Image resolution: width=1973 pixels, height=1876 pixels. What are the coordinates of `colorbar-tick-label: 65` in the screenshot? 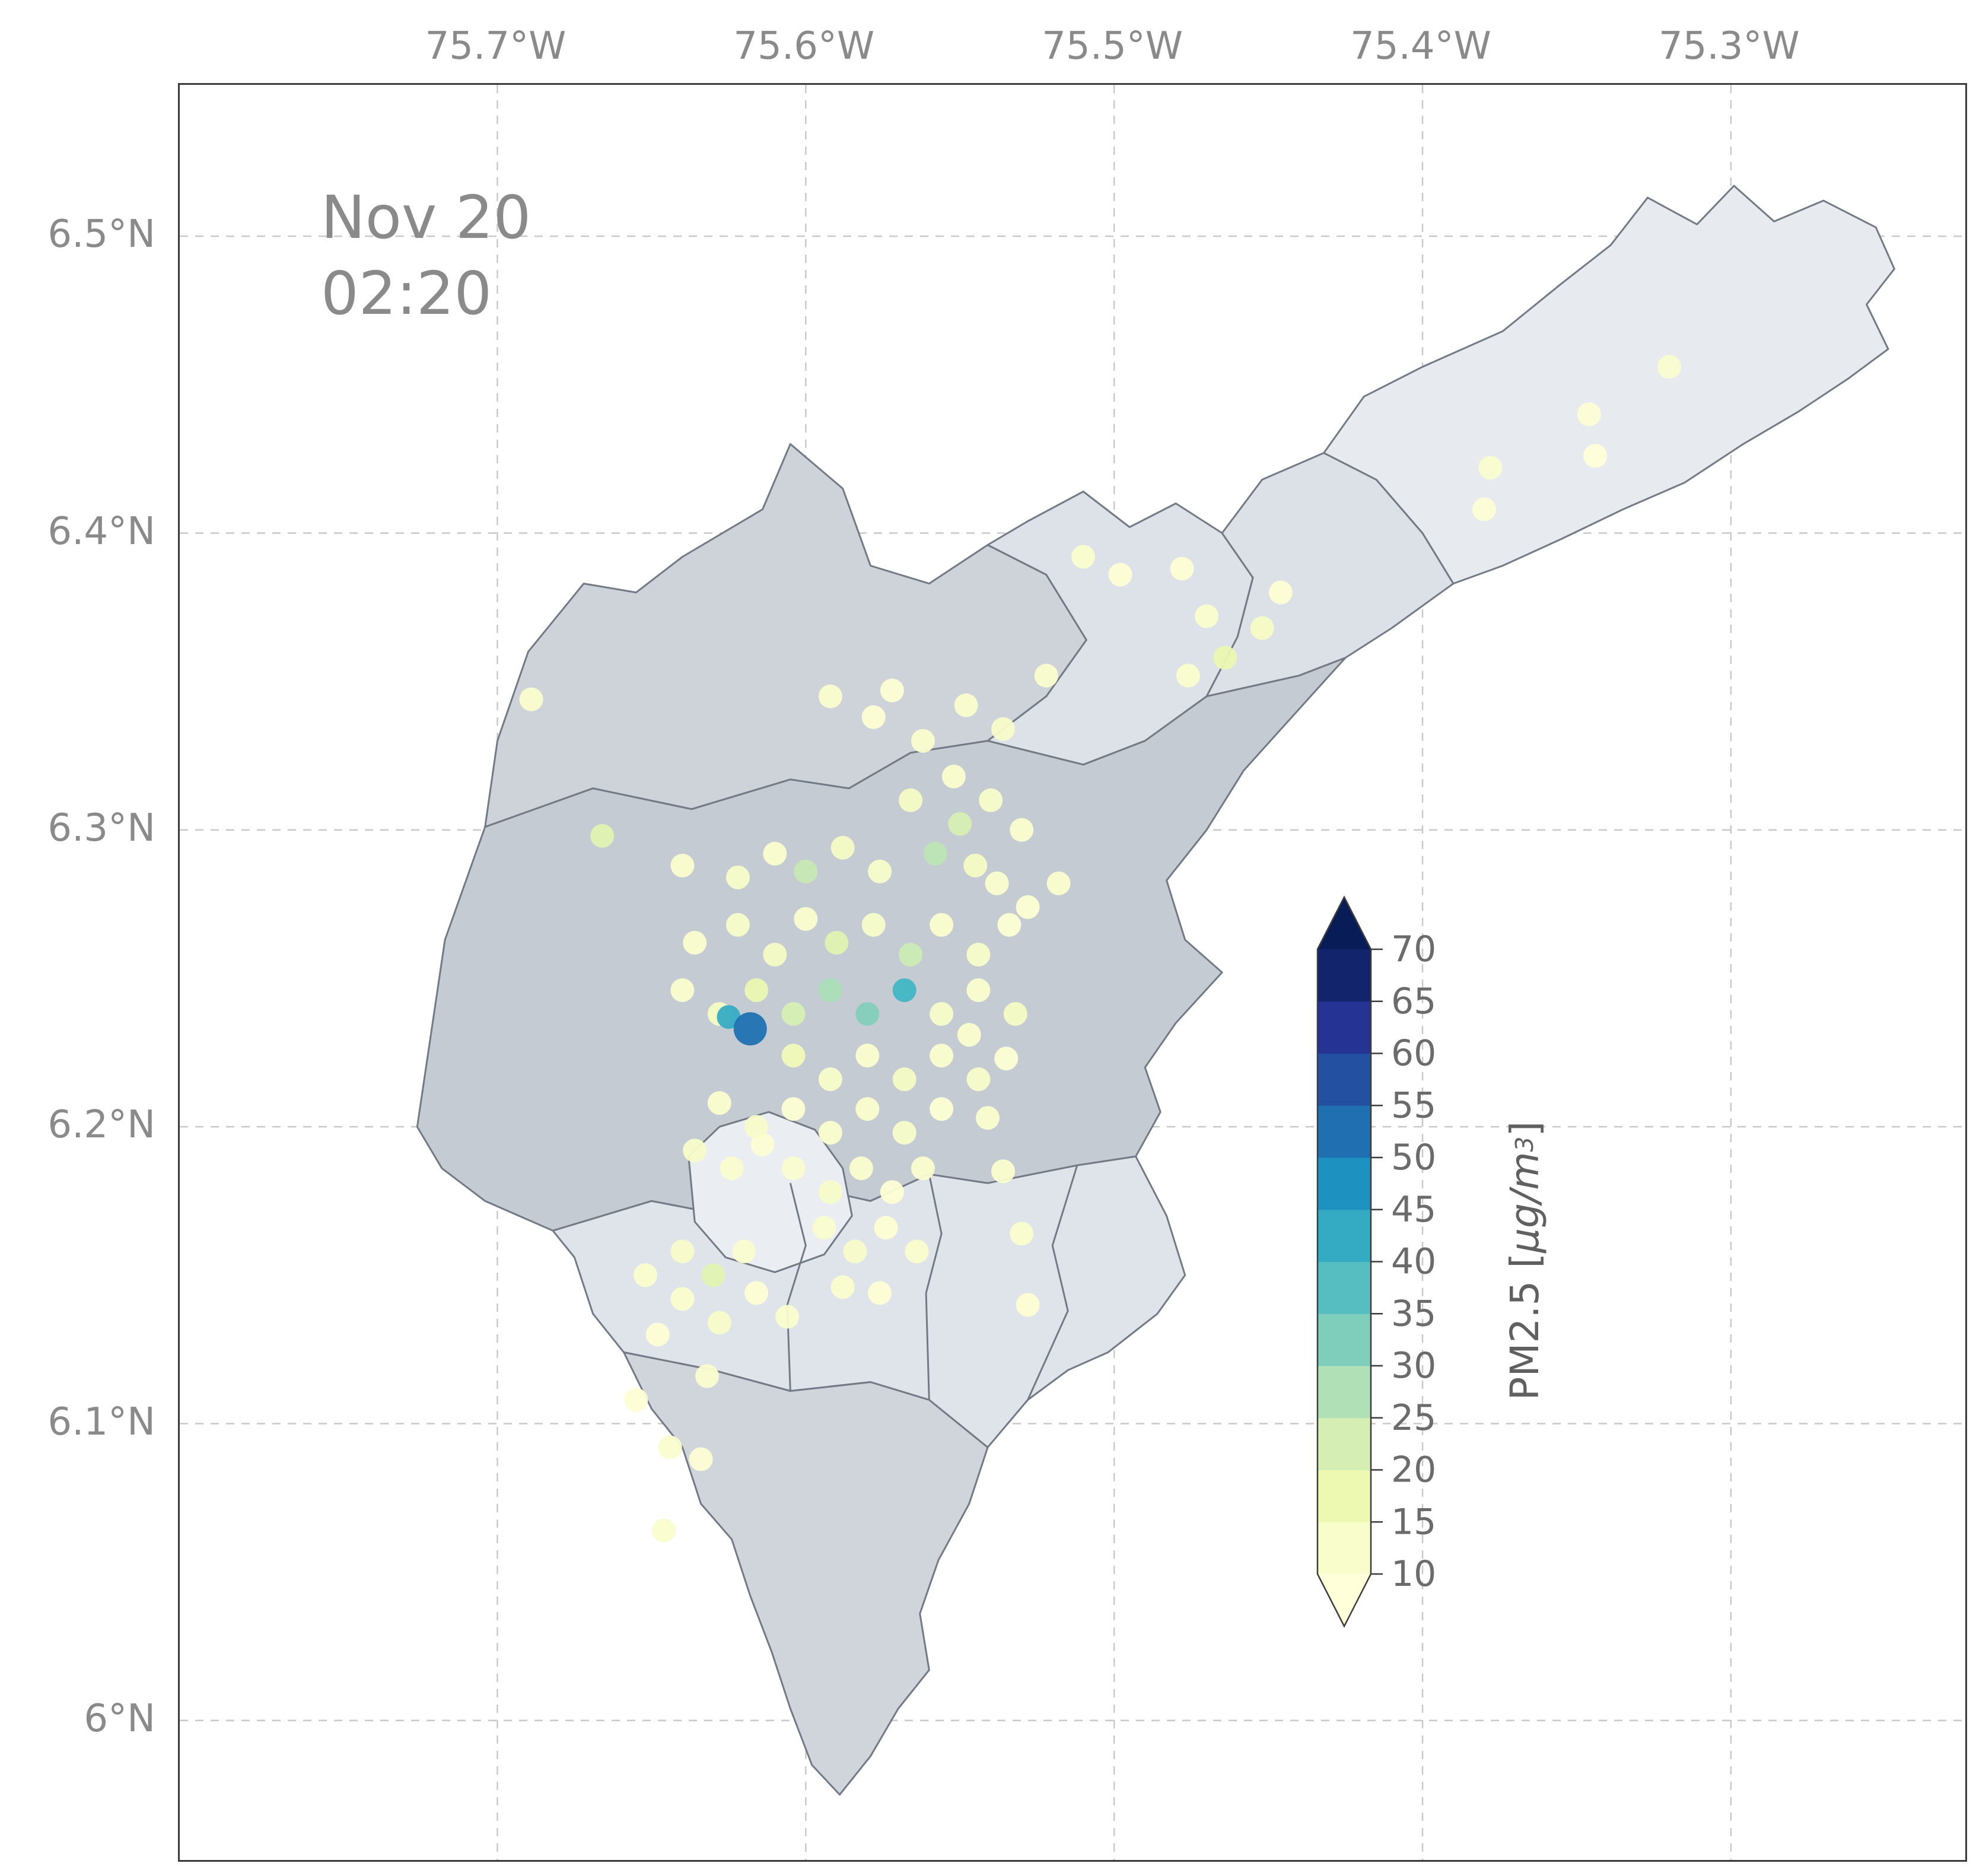 It's located at (1413, 1001).